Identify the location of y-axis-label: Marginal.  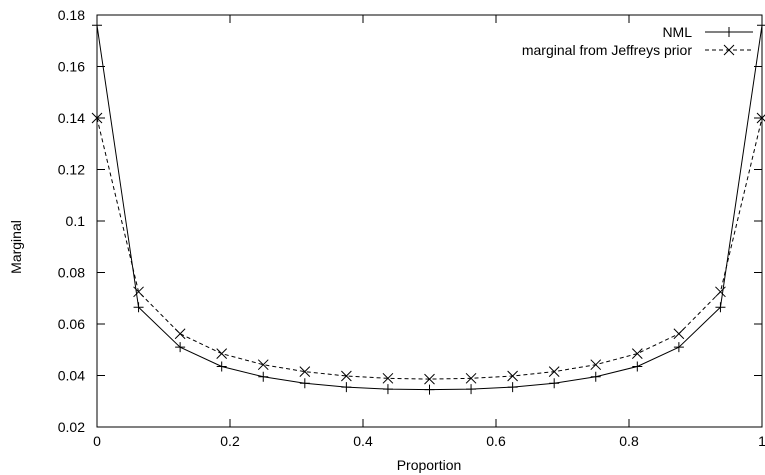
(16, 247).